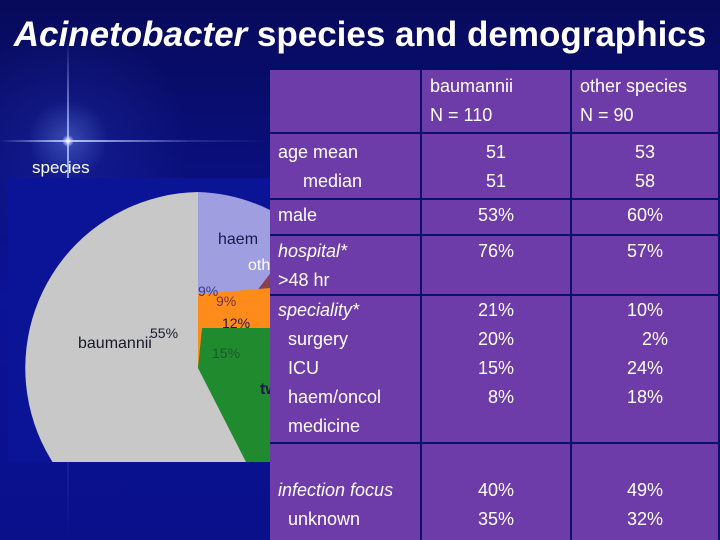 The height and width of the screenshot is (540, 720). What do you see at coordinates (319, 519) in the screenshot?
I see `row-label-line: unknown` at bounding box center [319, 519].